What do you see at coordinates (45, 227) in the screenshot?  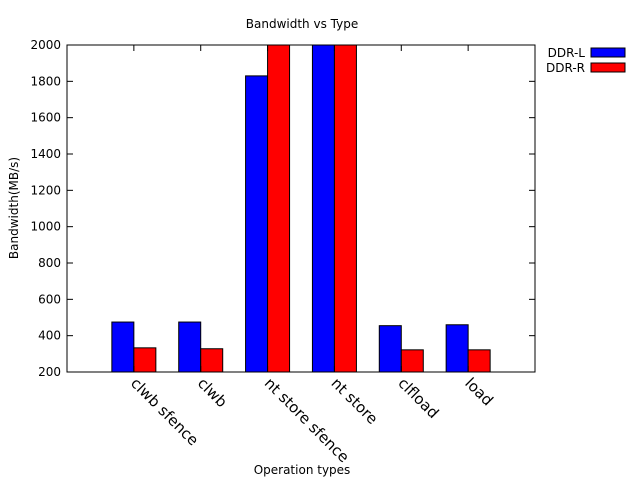 I see `y-tick-label: 1000` at bounding box center [45, 227].